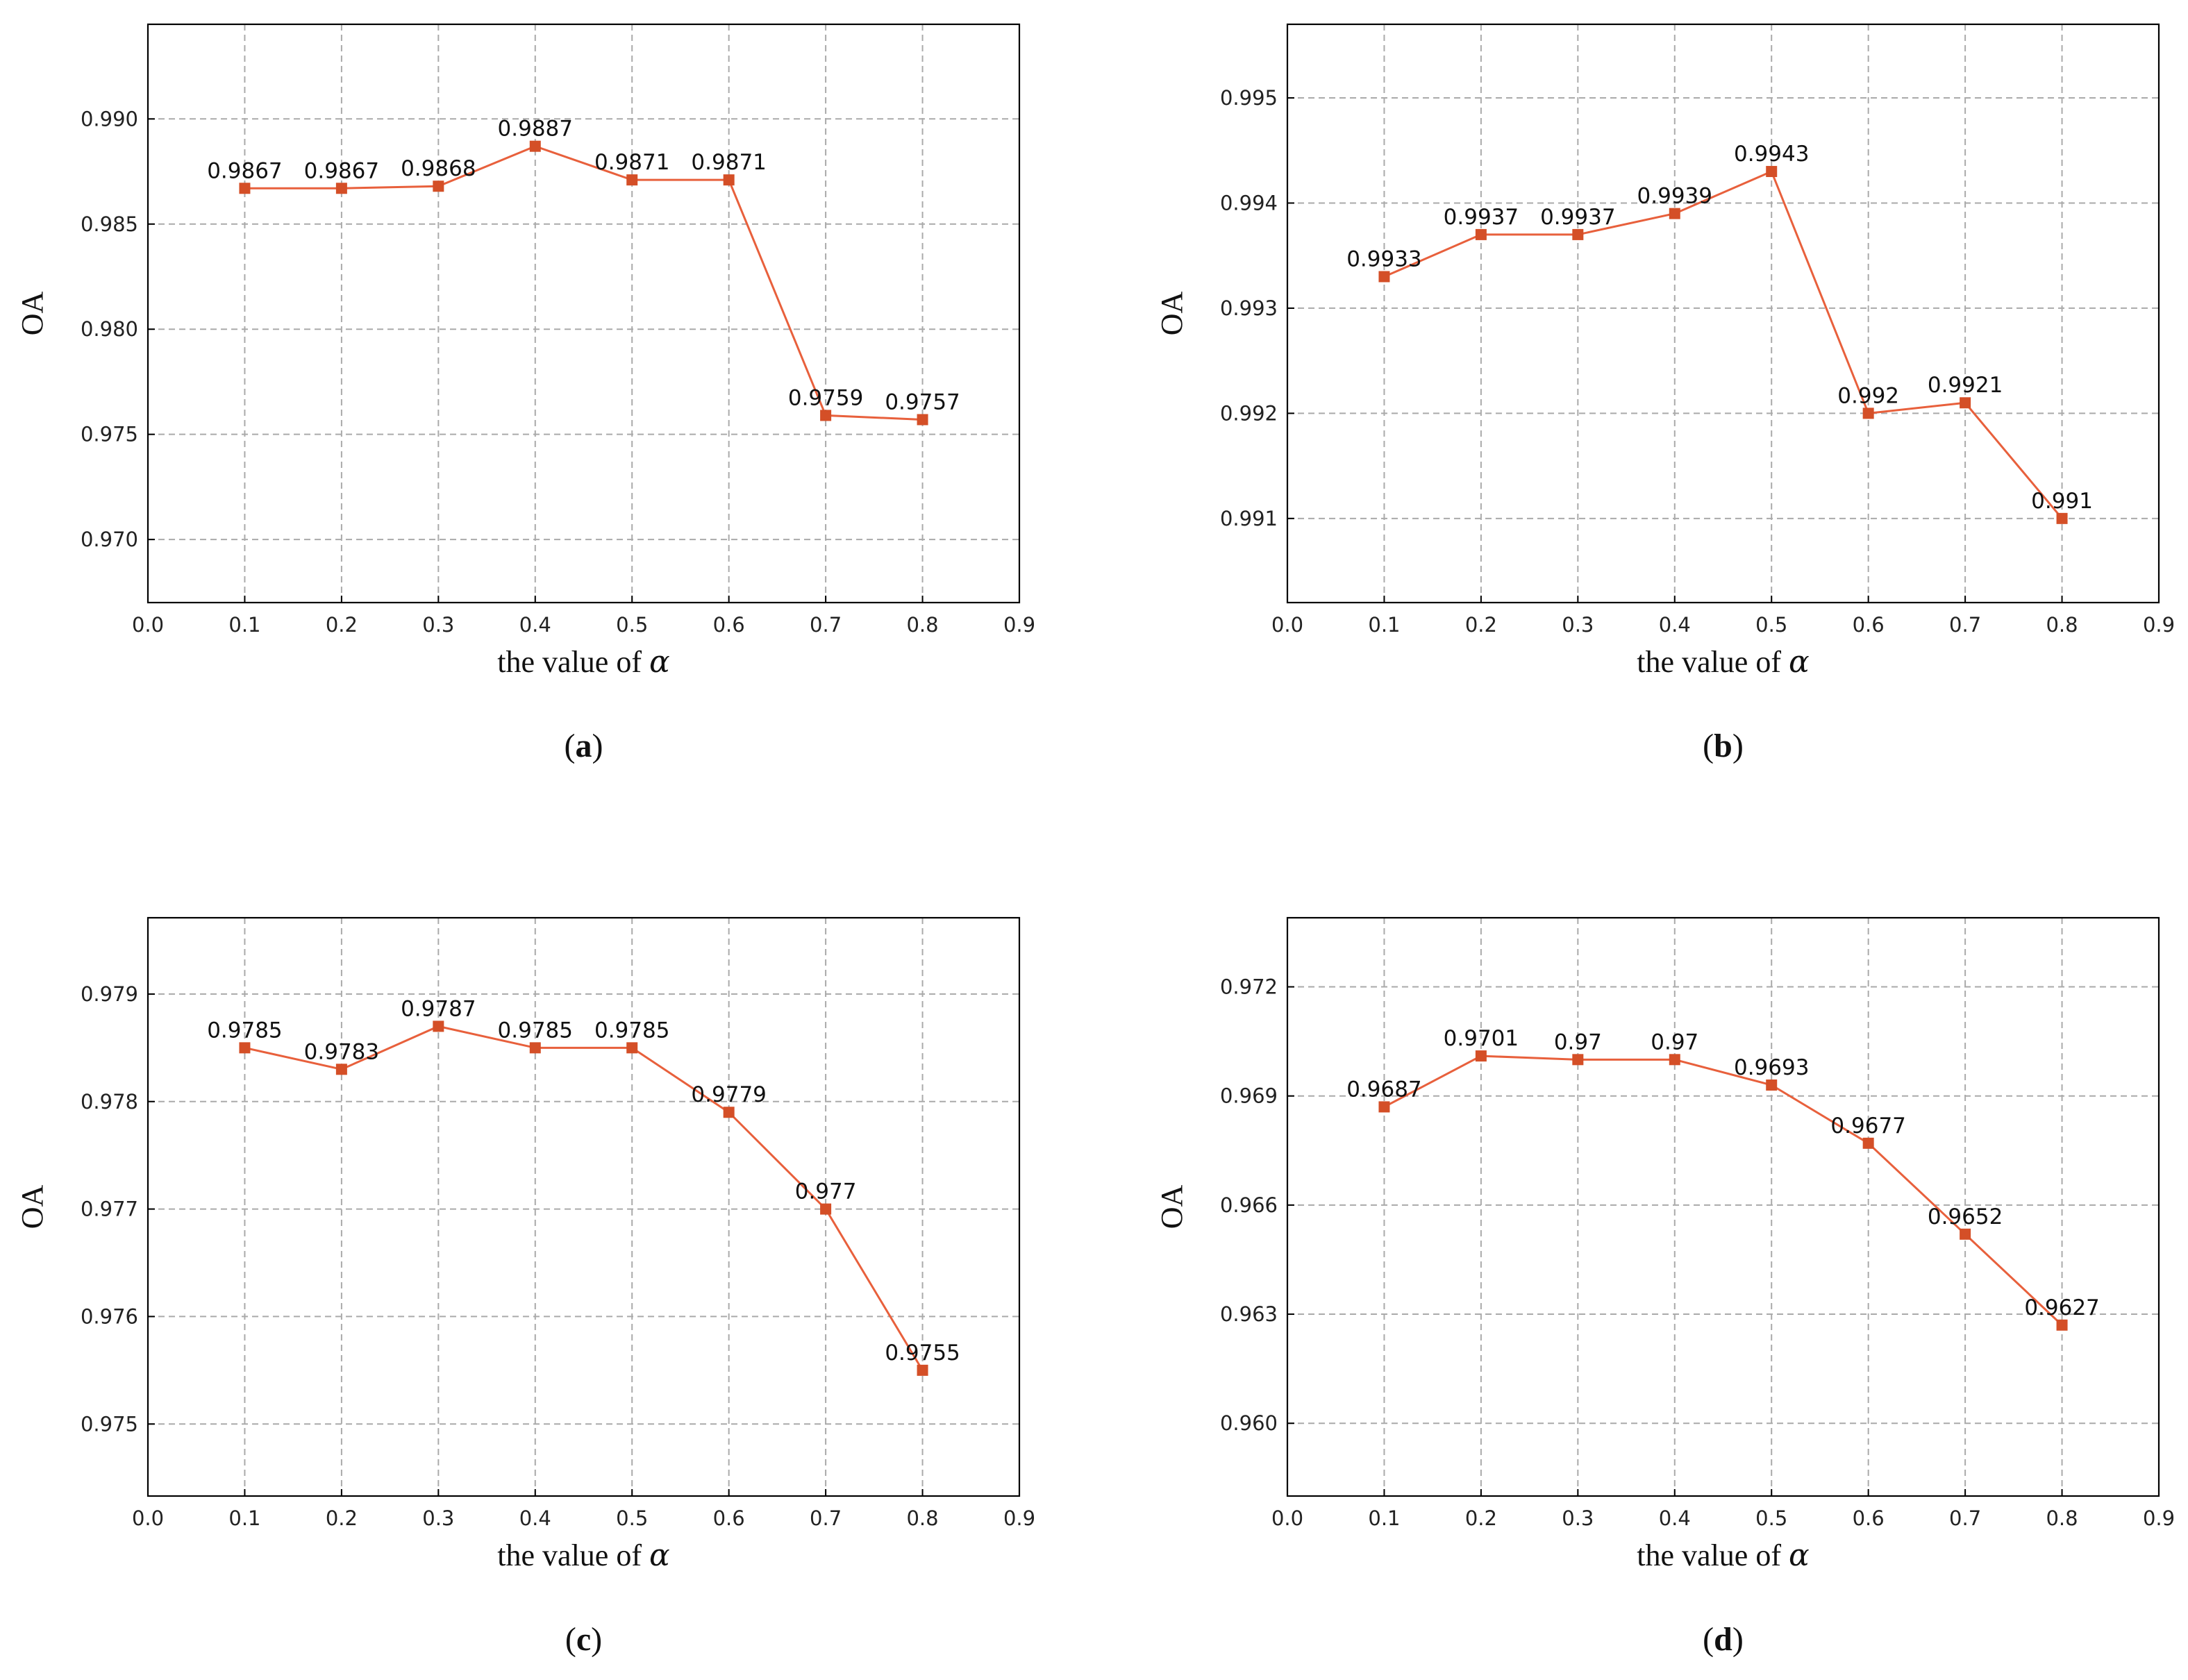 Image resolution: width=2188 pixels, height=1680 pixels. I want to click on data-point-label: 0.9687, so click(1383, 1089).